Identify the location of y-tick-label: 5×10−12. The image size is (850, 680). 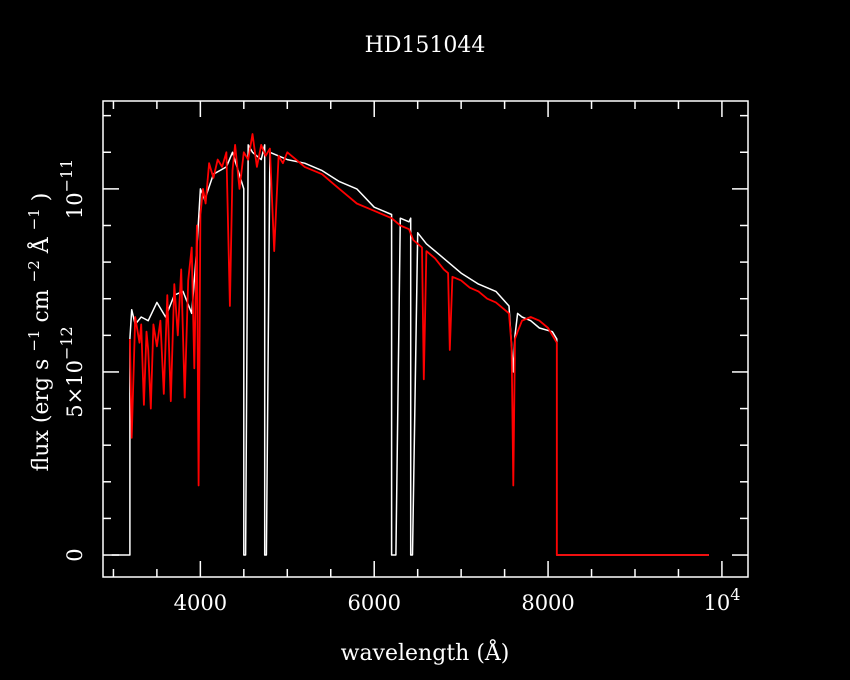
(72, 371).